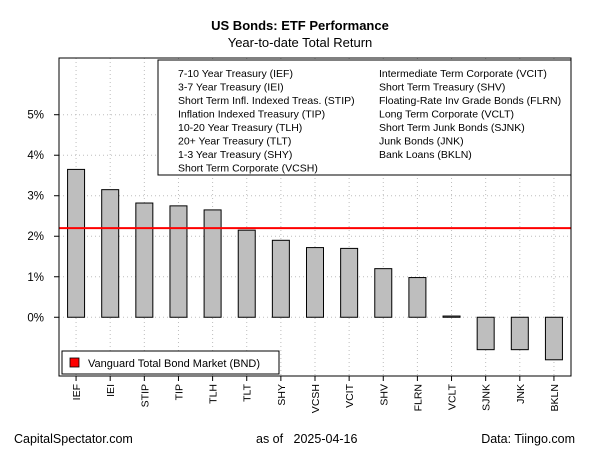 The height and width of the screenshot is (450, 600). Describe the element at coordinates (145, 395) in the screenshot. I see `x-tick-label-STIP: STIP` at that location.